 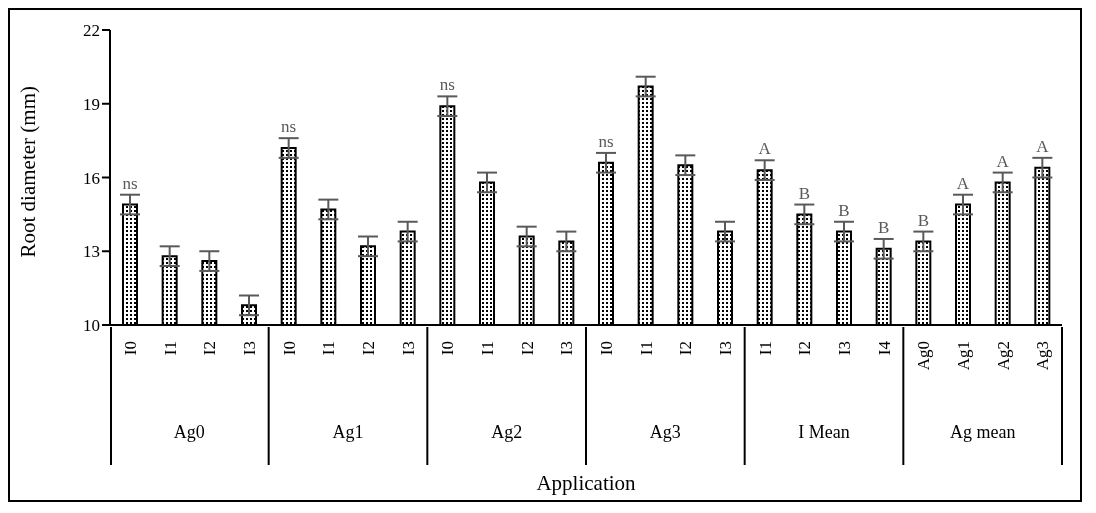 I want to click on y-tick-label: 16, so click(x=91, y=178).